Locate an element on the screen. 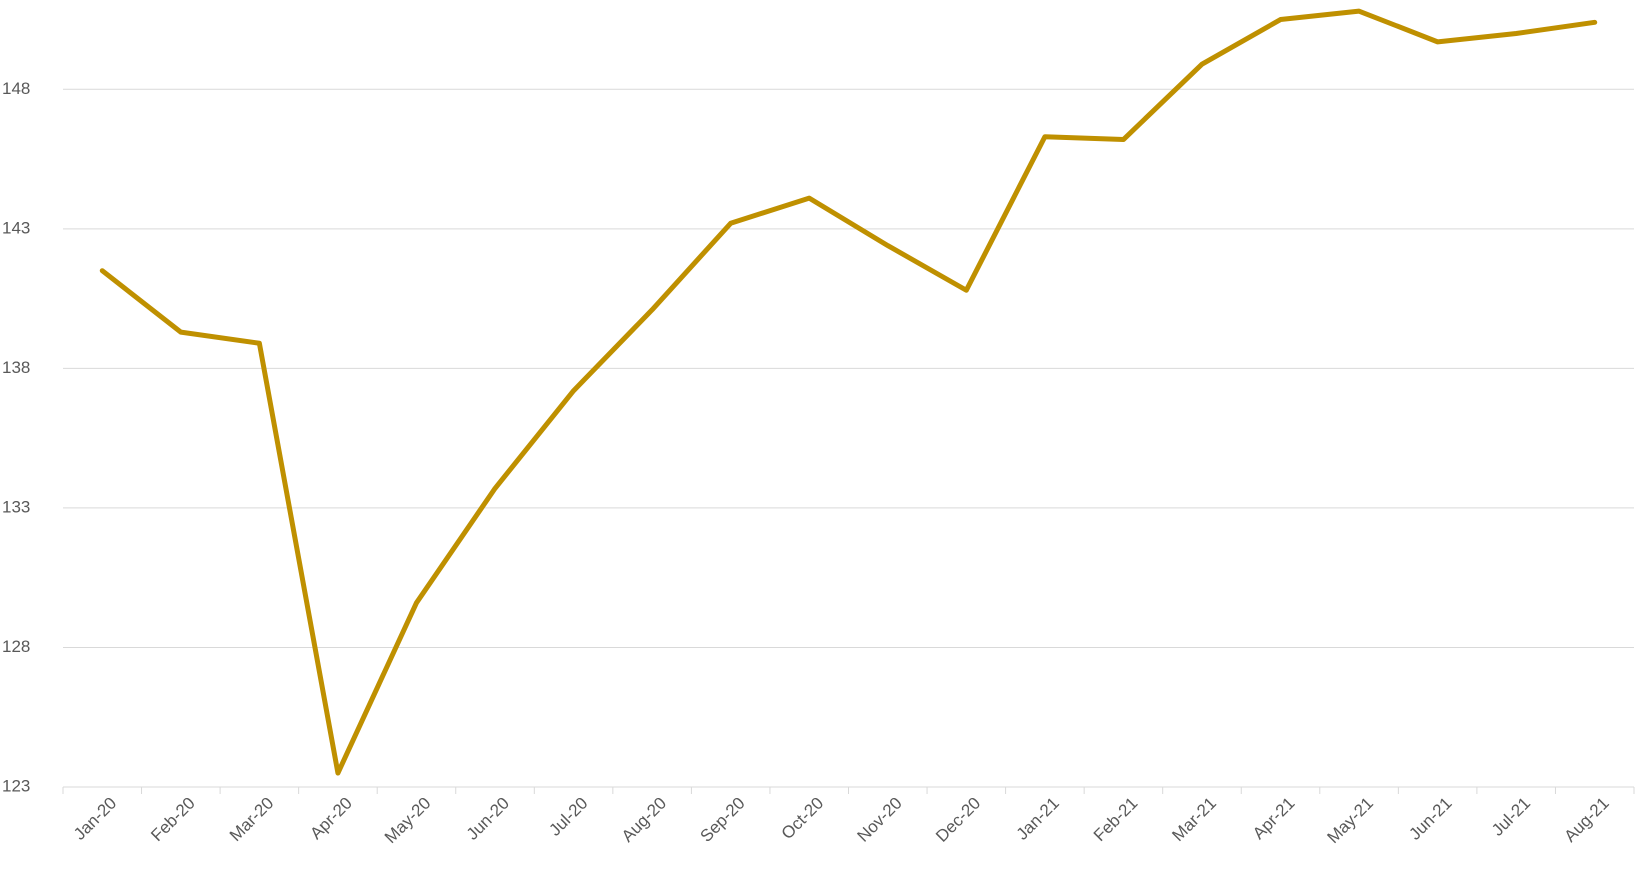 The height and width of the screenshot is (875, 1640). x-tick-label: Jan-21 is located at coordinates (1038, 819).